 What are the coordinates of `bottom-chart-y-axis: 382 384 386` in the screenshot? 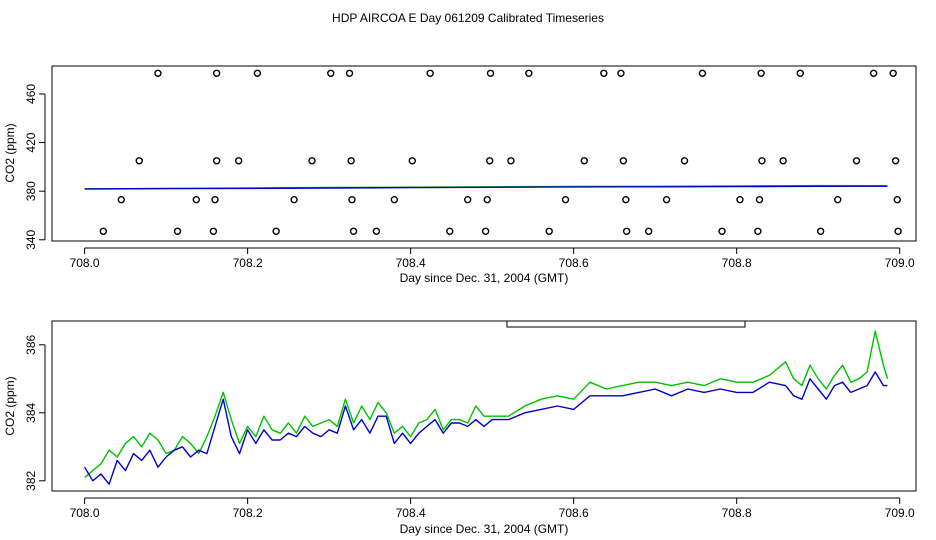 It's located at (35, 412).